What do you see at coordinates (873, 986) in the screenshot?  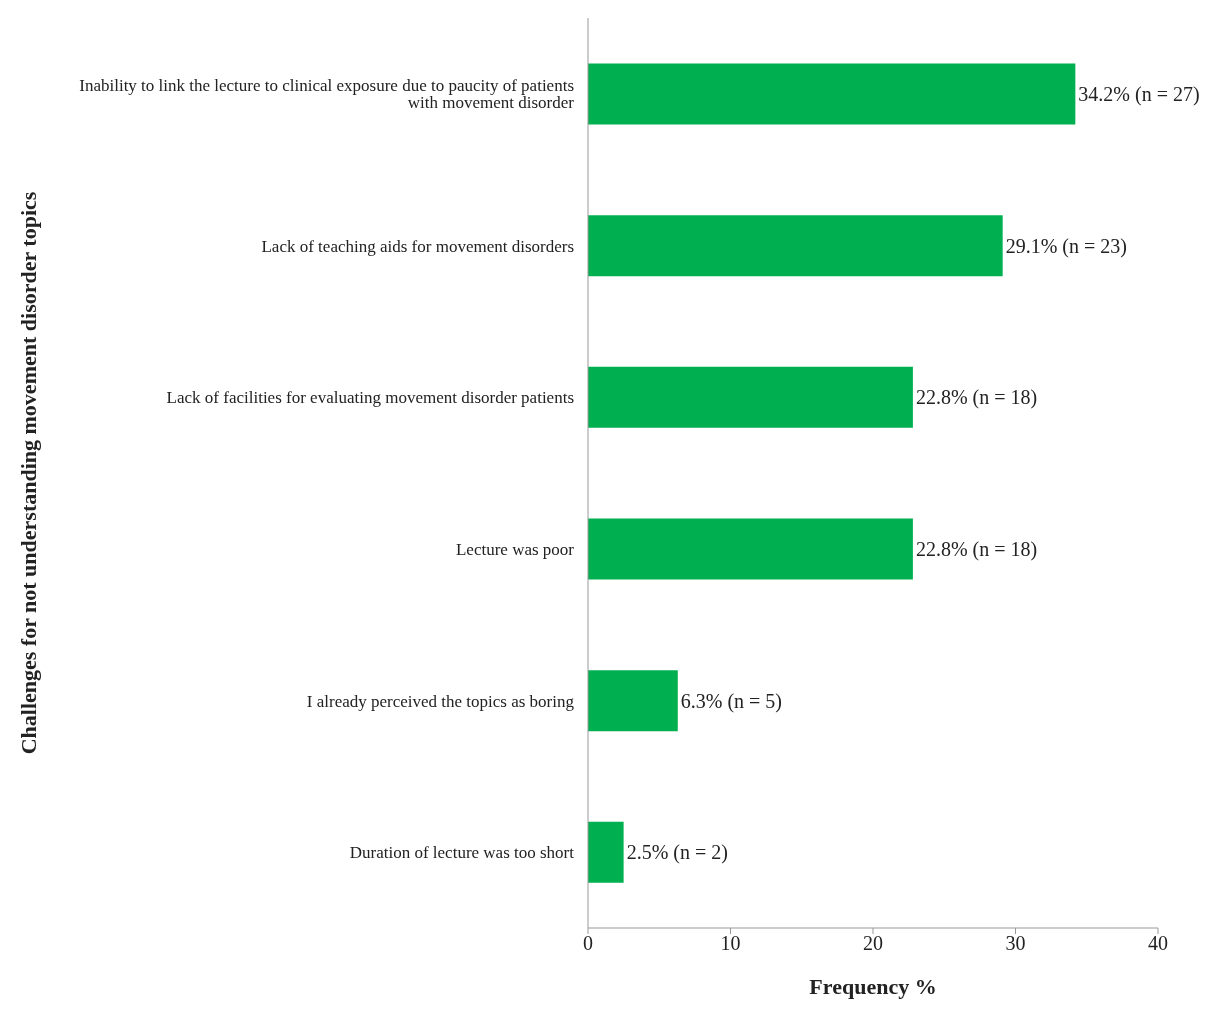 I see `x-axis-title: Frequency %` at bounding box center [873, 986].